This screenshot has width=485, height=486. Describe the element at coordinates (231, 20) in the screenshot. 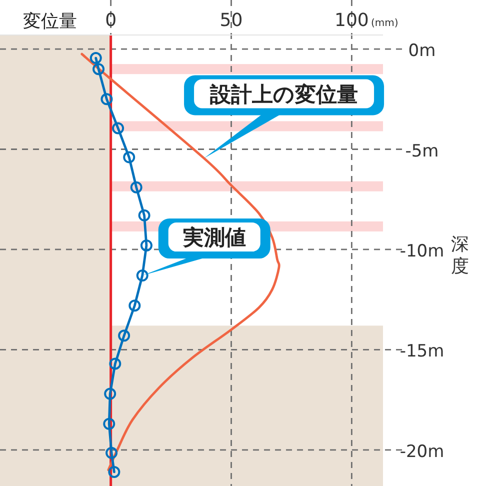

I see `x-tick-label: 50` at that location.